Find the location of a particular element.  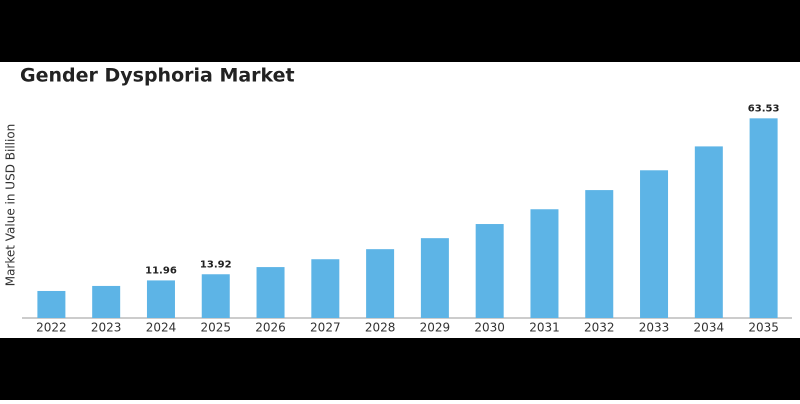

x-tick-label: 2028 is located at coordinates (380, 328).